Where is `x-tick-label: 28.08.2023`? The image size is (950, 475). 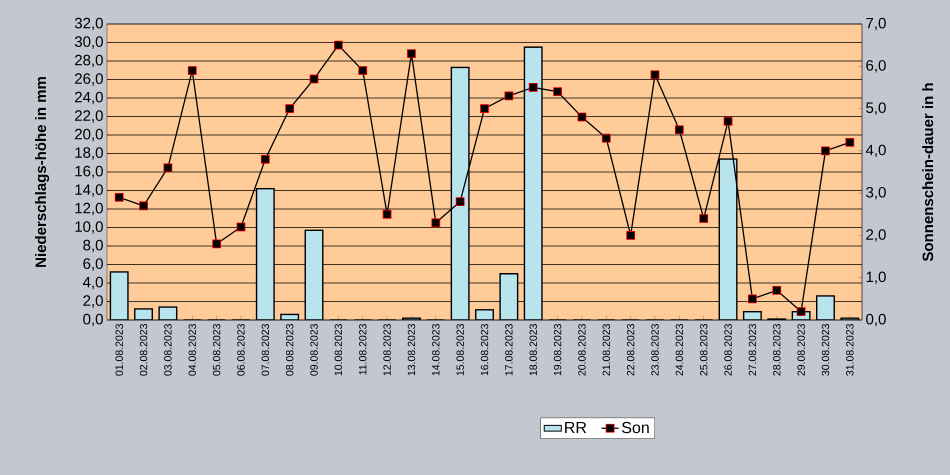 x-tick-label: 28.08.2023 is located at coordinates (776, 350).